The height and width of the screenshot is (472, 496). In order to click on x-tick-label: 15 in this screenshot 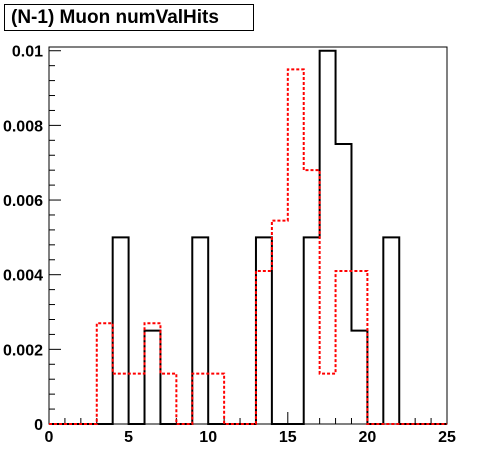, I will do `click(288, 437)`.